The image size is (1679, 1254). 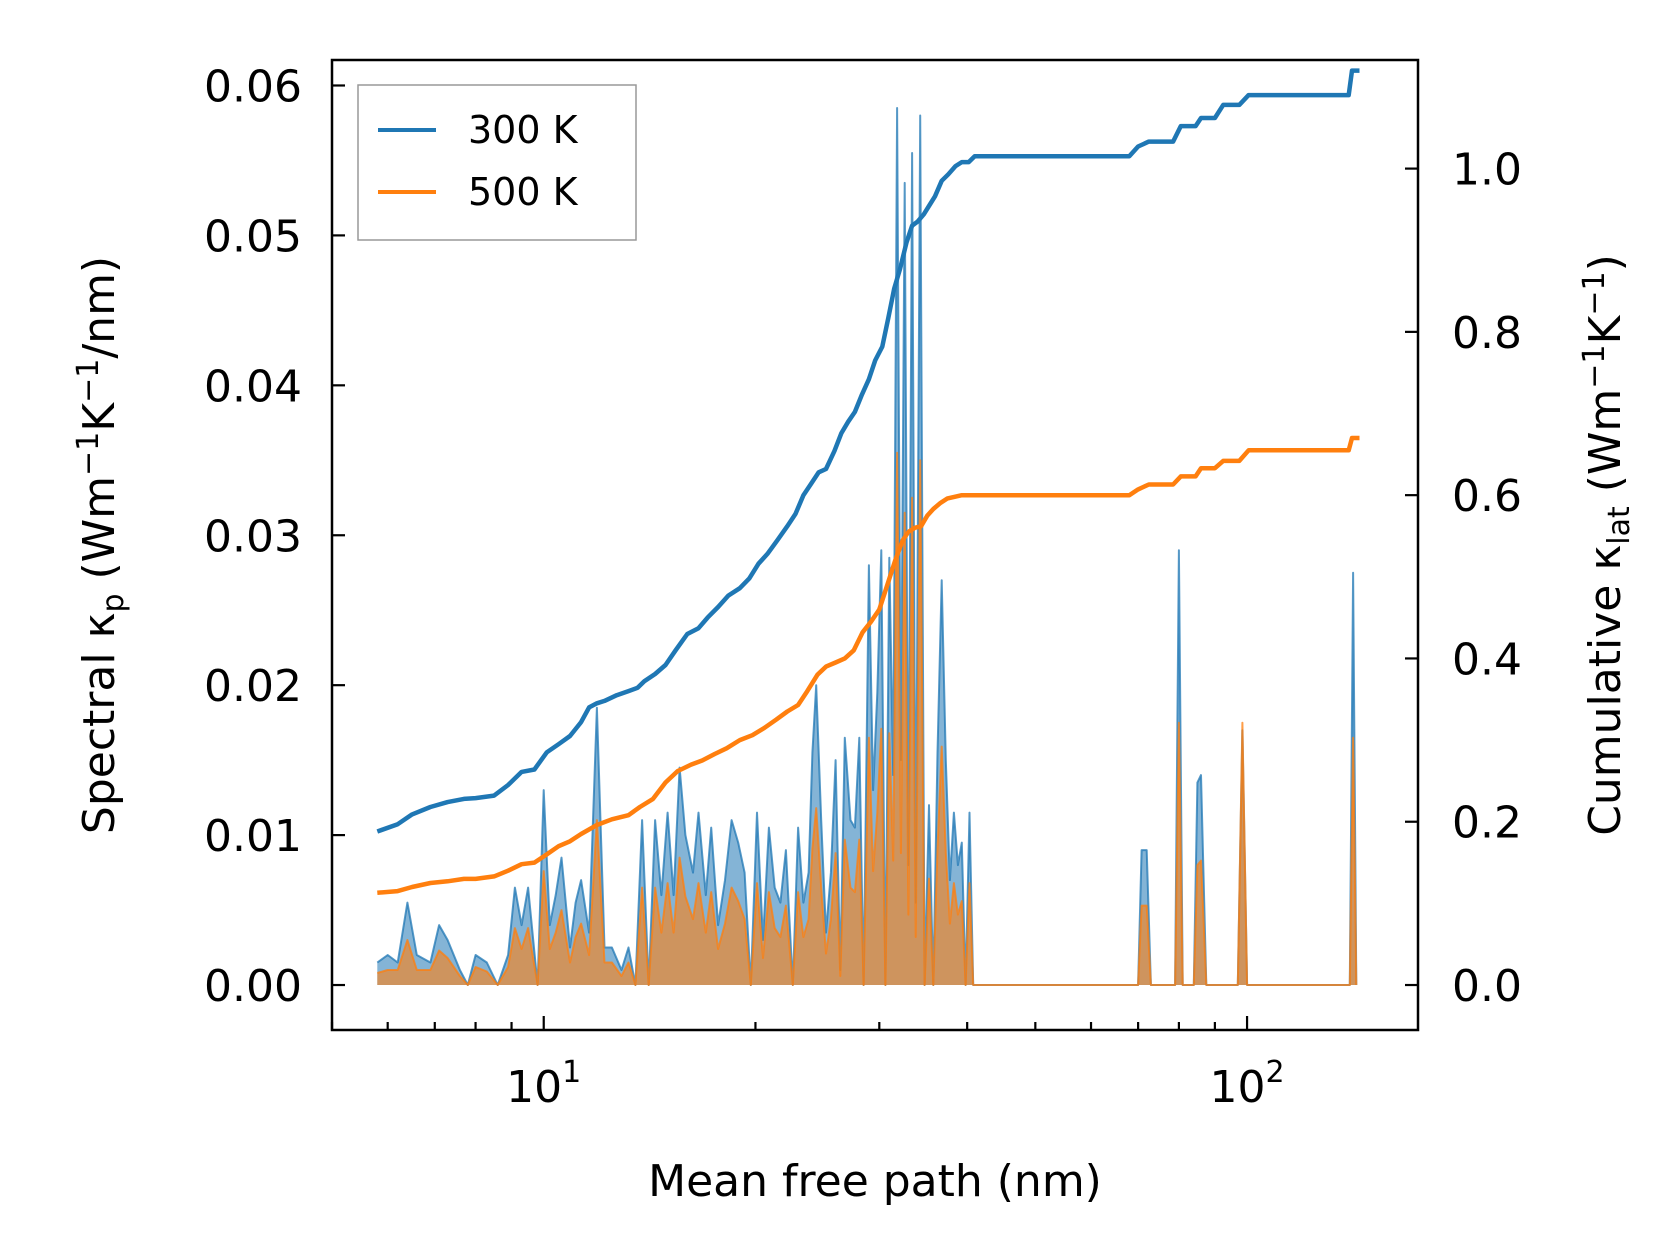 I want to click on left-y-tick-label: 0.04, so click(x=253, y=386).